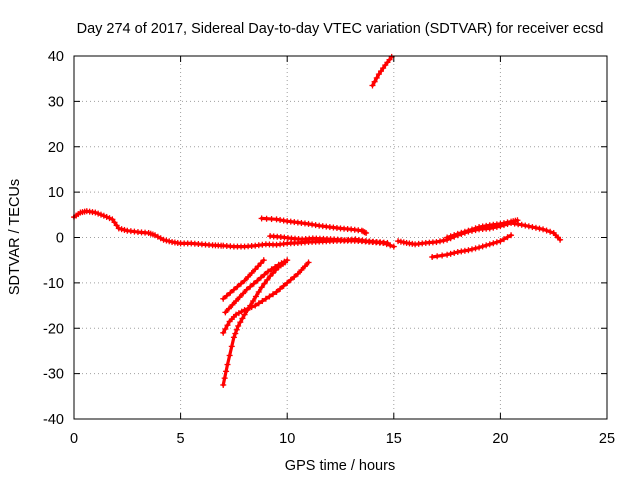 This screenshot has height=480, width=640. Describe the element at coordinates (53, 329) in the screenshot. I see `y-tick-label: -20` at that location.